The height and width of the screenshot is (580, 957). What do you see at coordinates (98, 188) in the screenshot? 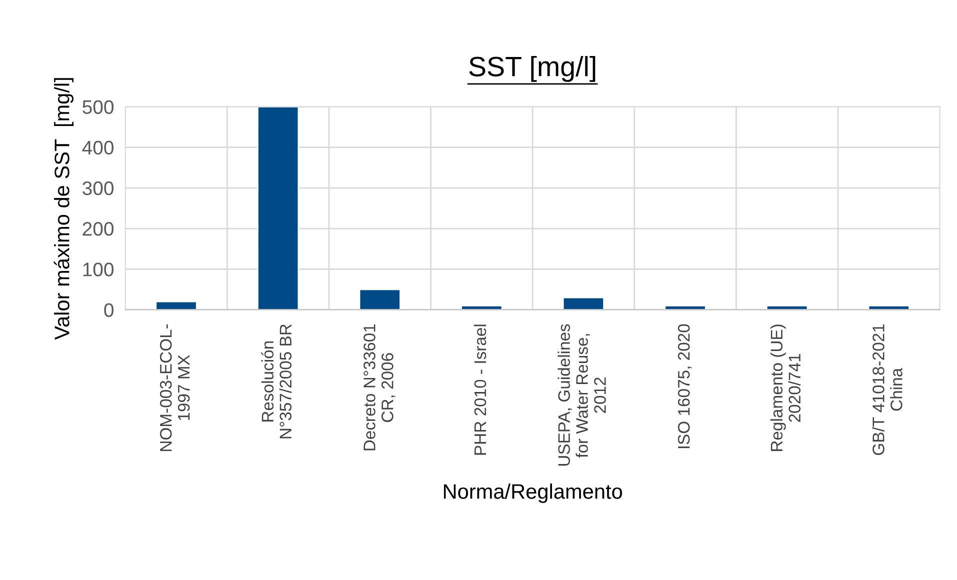
I see `y-tick-label: 300` at bounding box center [98, 188].